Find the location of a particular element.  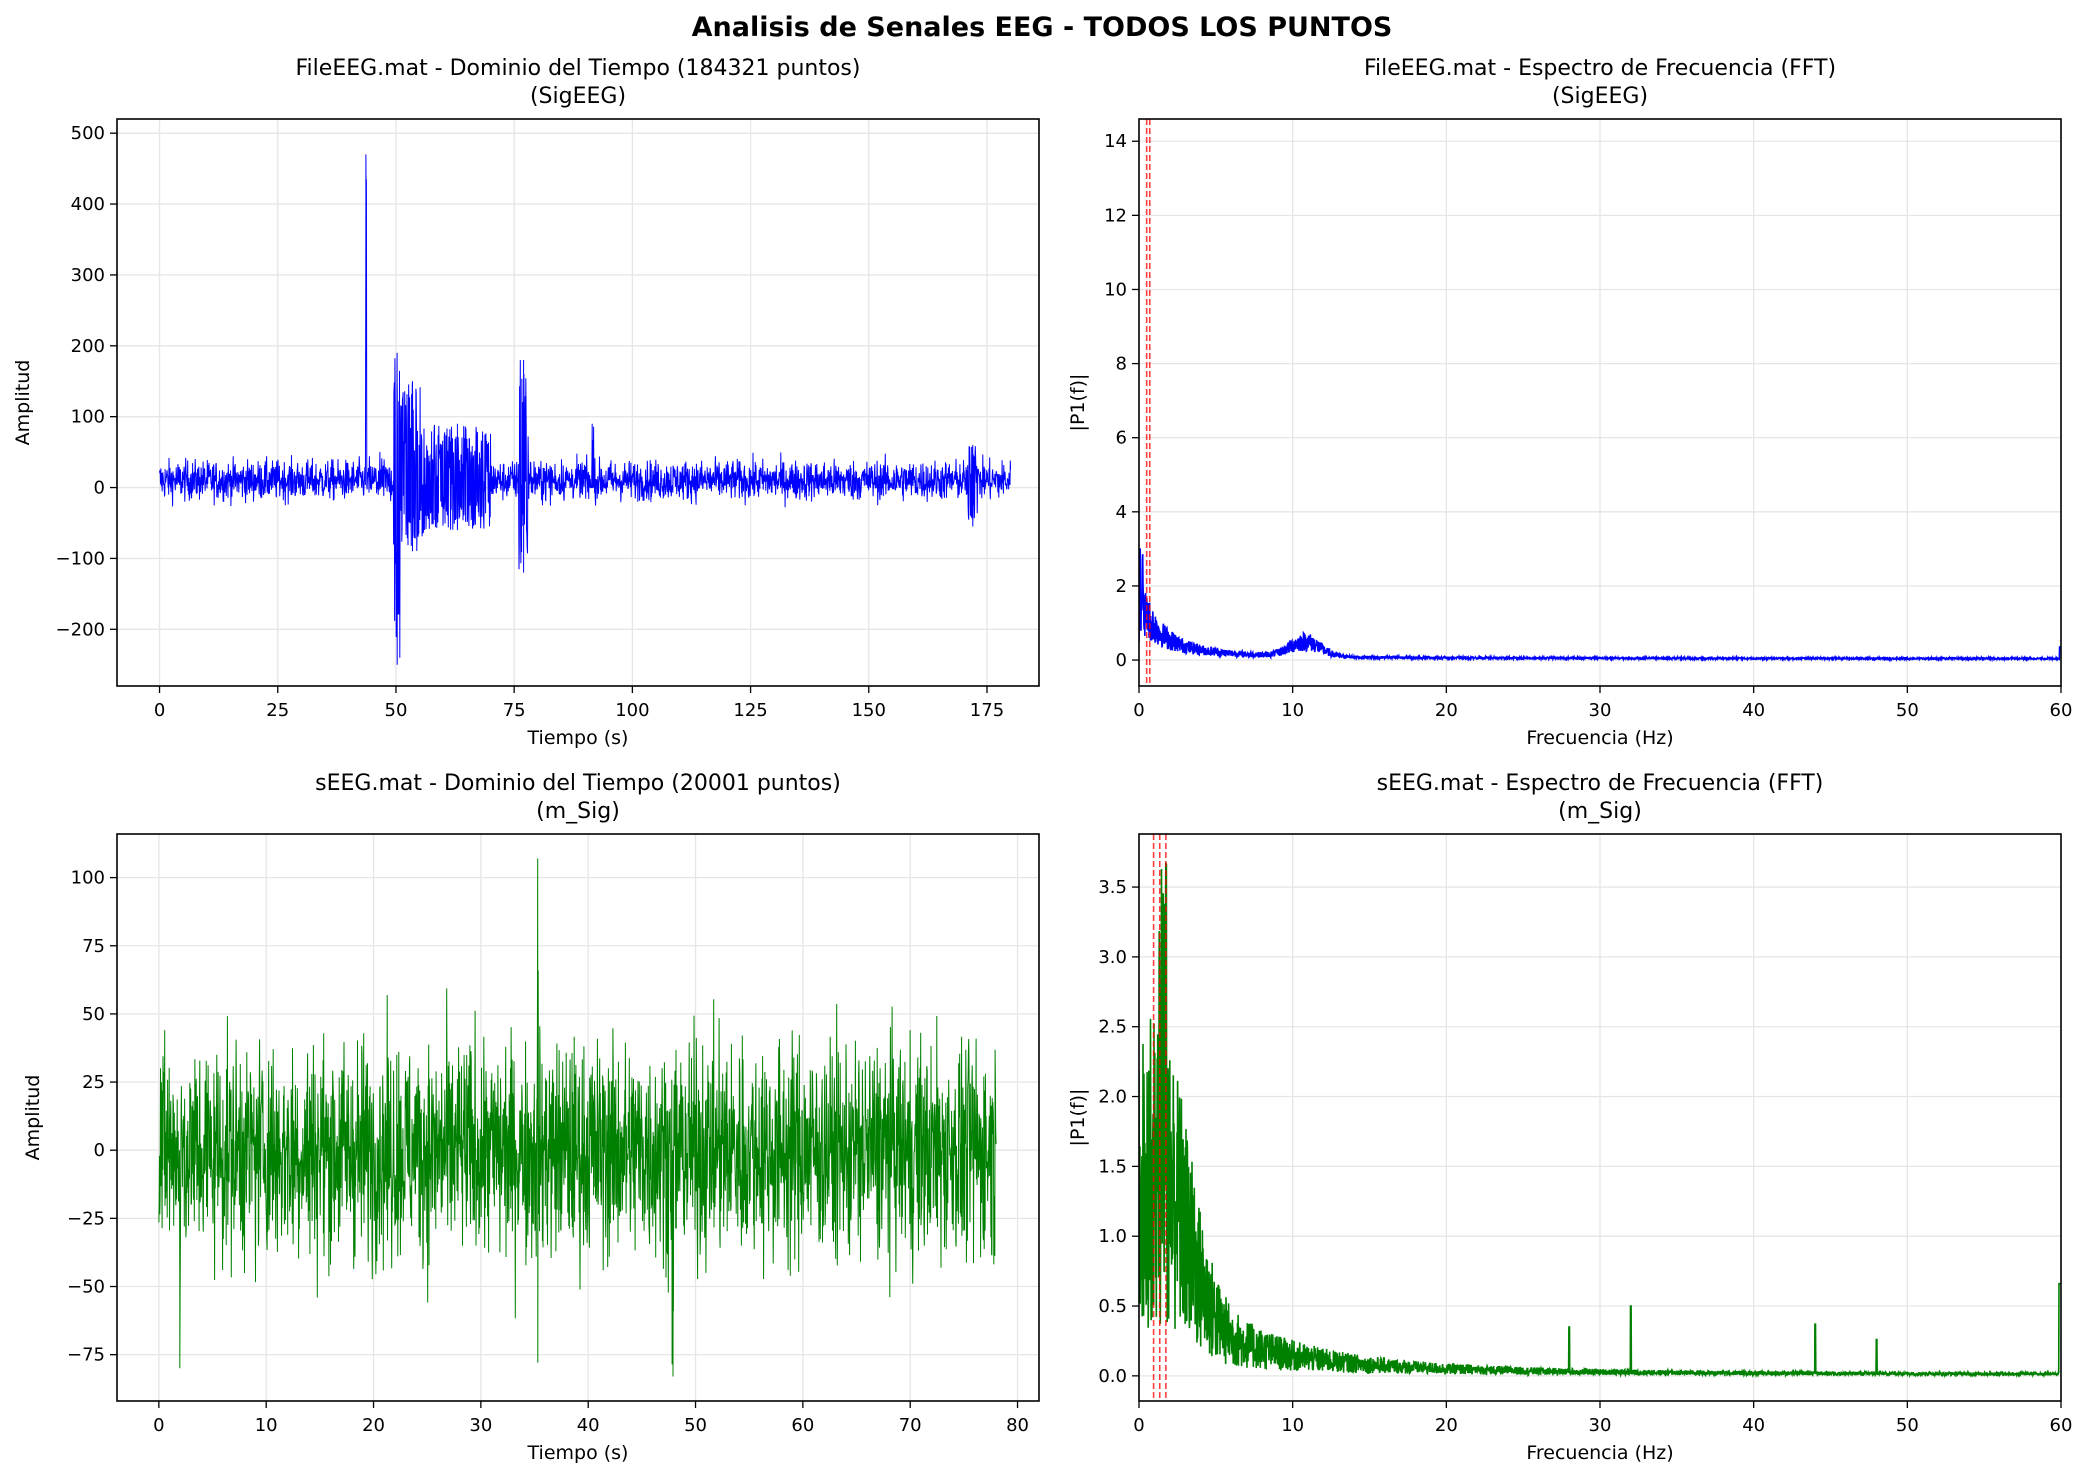

x-tick-label: 100 is located at coordinates (632, 710).